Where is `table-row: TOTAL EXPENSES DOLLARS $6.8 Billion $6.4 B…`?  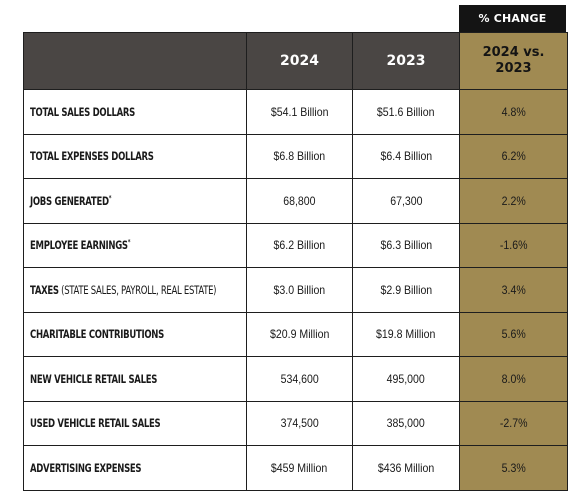 table-row: TOTAL EXPENSES DOLLARS $6.8 Billion $6.4 B… is located at coordinates (295, 156).